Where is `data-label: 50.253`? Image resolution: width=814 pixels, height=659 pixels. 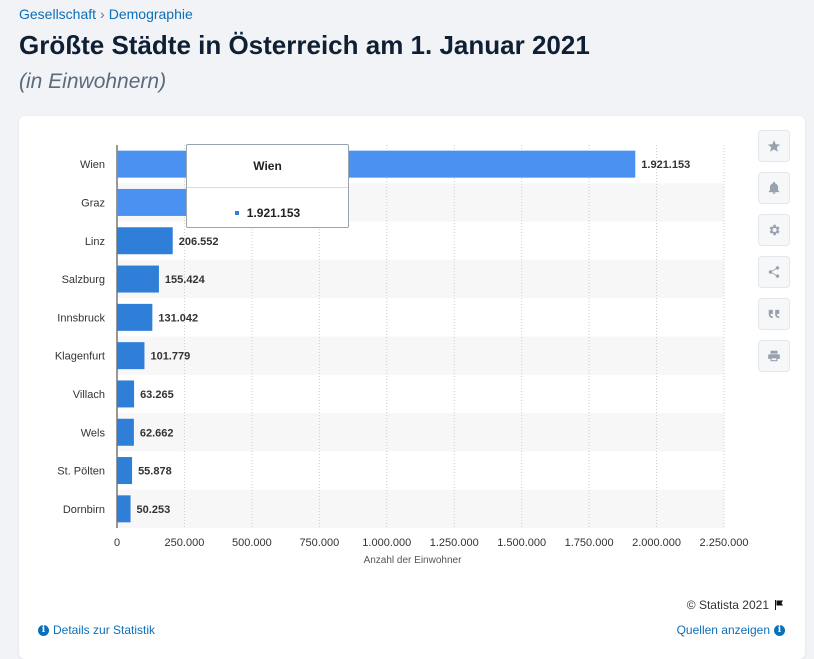 data-label: 50.253 is located at coordinates (154, 510).